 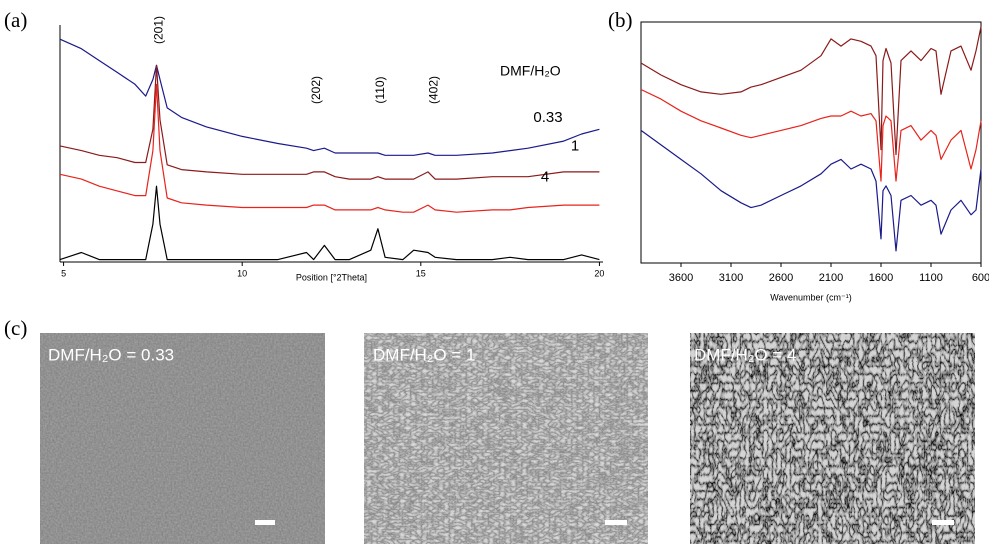 What do you see at coordinates (15, 20) in the screenshot?
I see `panel-label: (a)` at bounding box center [15, 20].